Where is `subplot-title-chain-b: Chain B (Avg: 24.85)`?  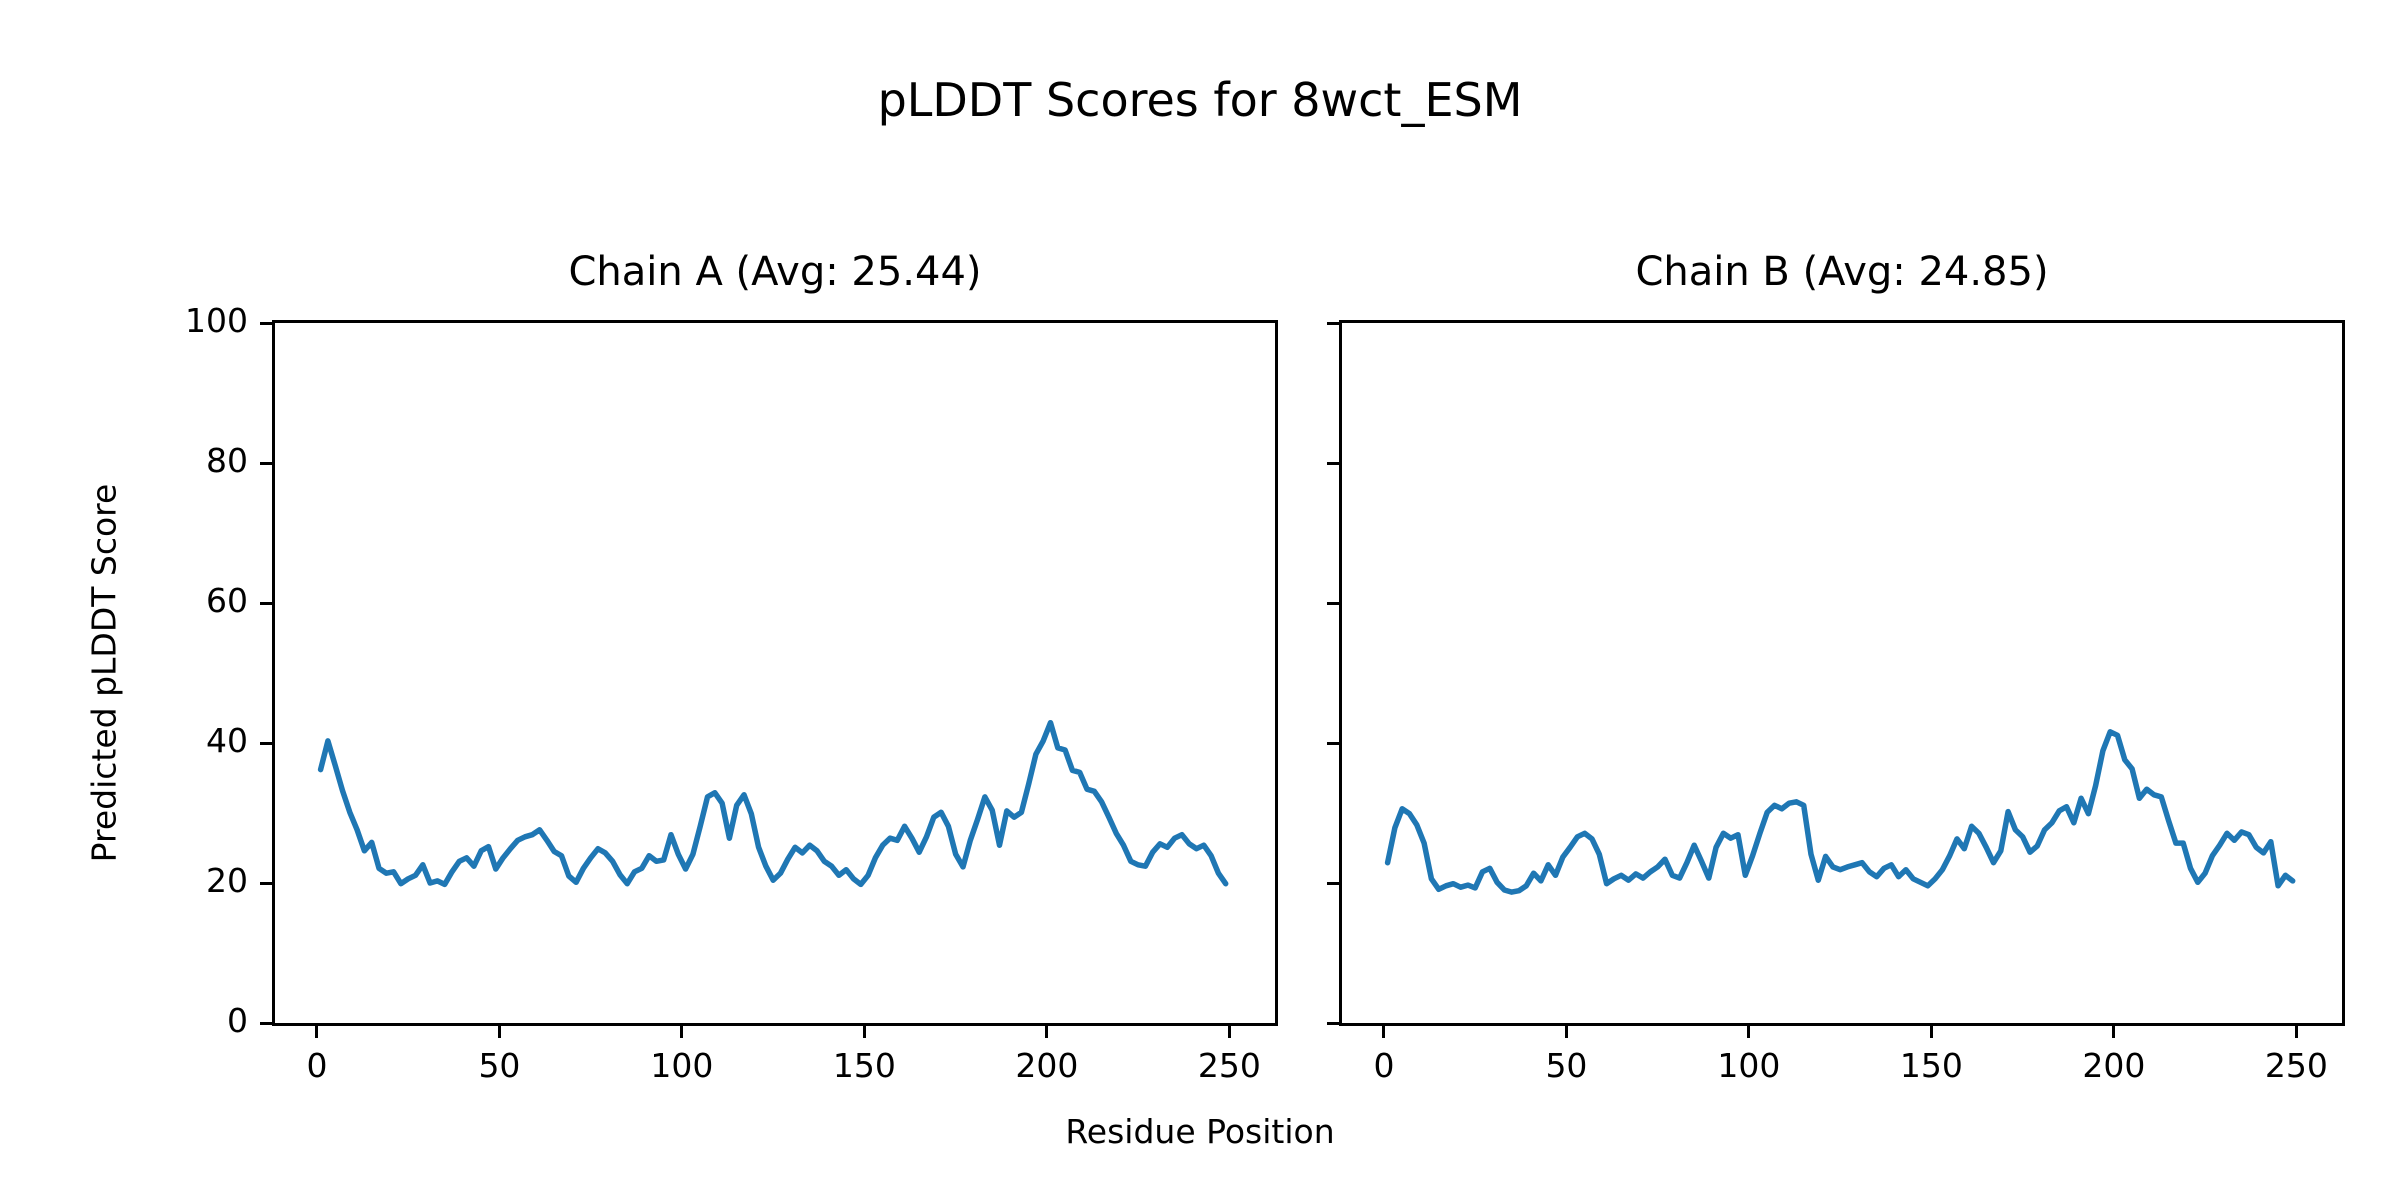
subplot-title-chain-b: Chain B (Avg: 24.85) is located at coordinates (1842, 272).